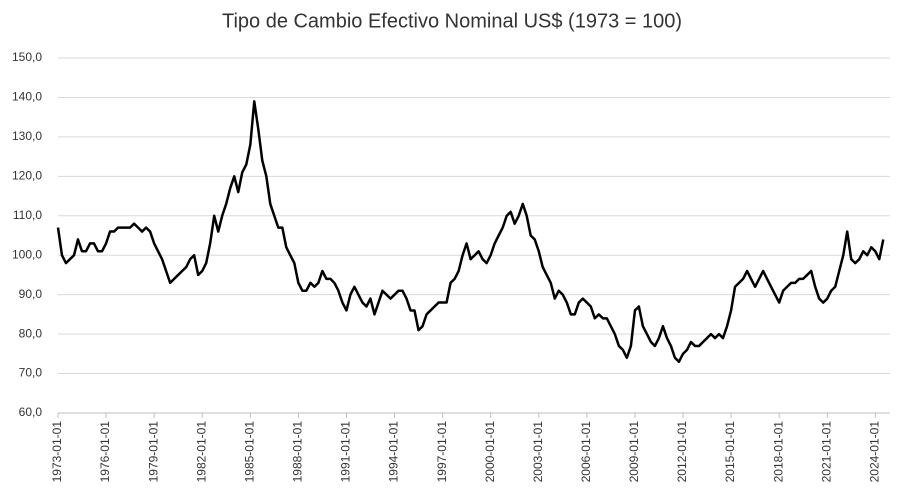 This screenshot has width=900, height=502. Describe the element at coordinates (31, 333) in the screenshot. I see `y-tick-label: 80,0` at that location.